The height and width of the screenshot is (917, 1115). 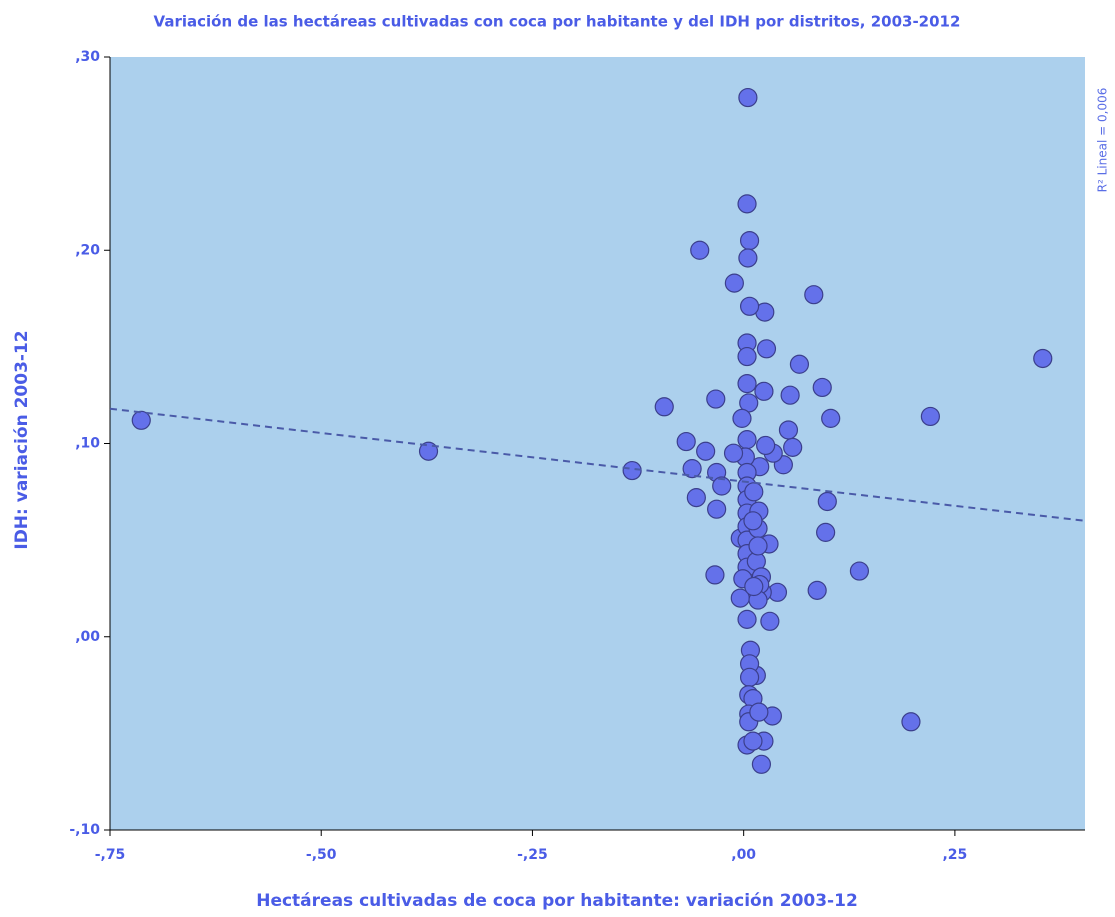 I want to click on y-tick-label: -,10, so click(x=84, y=830).